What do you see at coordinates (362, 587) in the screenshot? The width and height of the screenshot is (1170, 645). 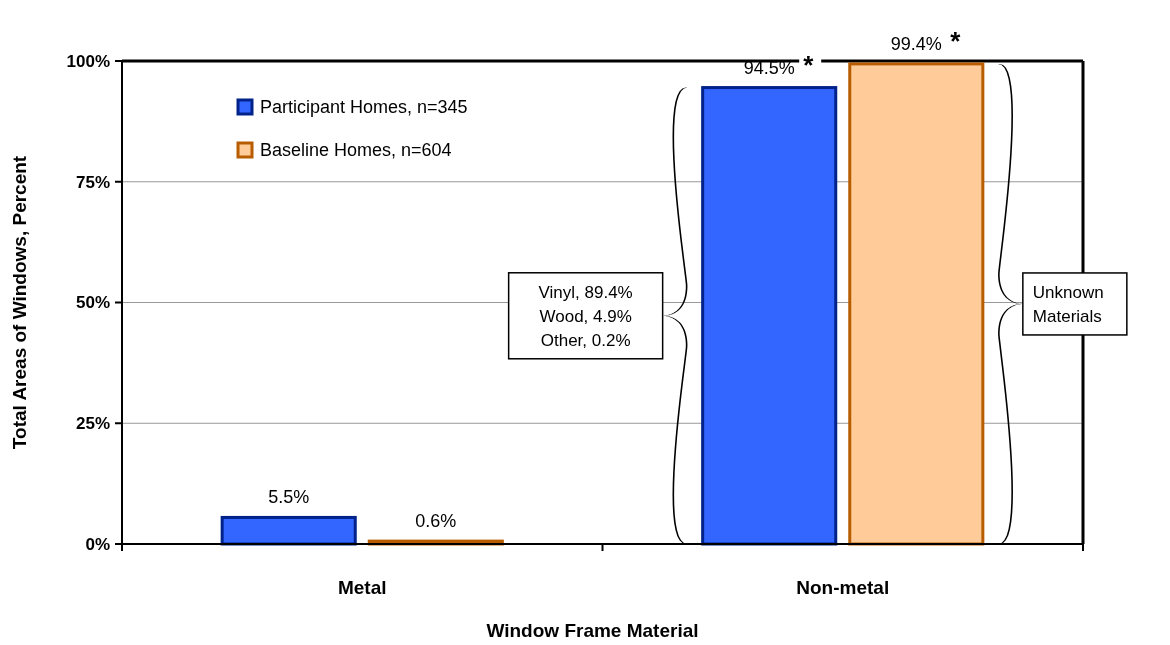 I see `x-tick-label: Metal` at bounding box center [362, 587].